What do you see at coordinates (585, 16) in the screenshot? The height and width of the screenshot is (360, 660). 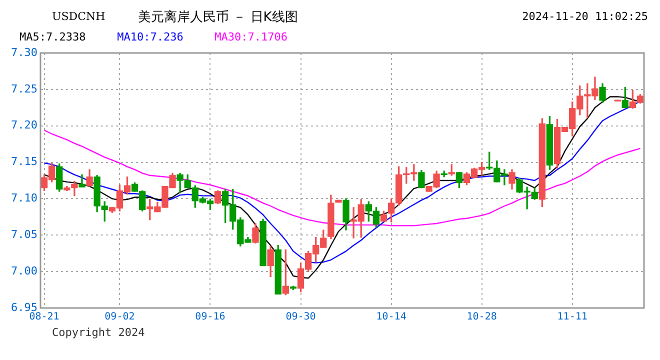 I see `text: 2024-11-20 11:02:25` at bounding box center [585, 16].